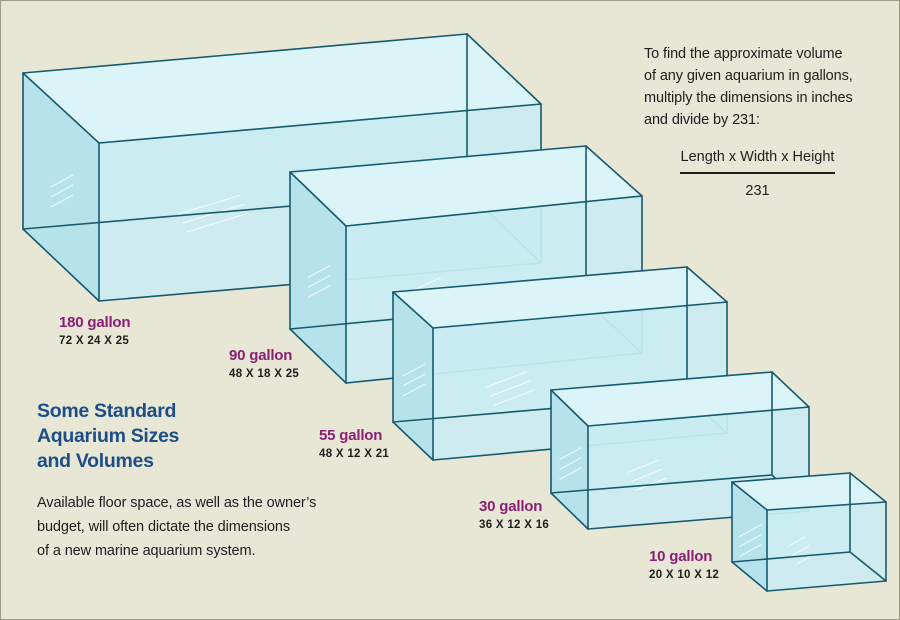 The height and width of the screenshot is (620, 900). I want to click on tank-label-10: 10 gallon 20 X 10 X 12, so click(684, 565).